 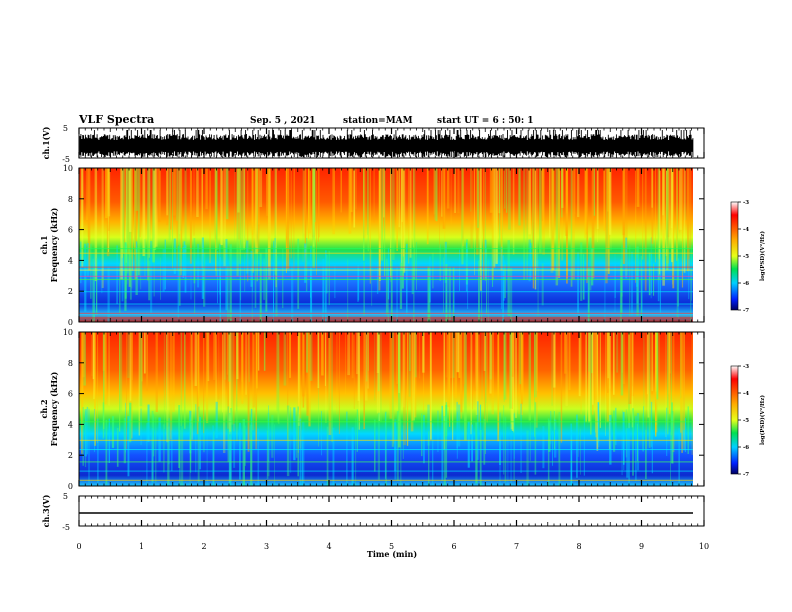 I want to click on colorbar-tick-label: -7, so click(x=746, y=475).